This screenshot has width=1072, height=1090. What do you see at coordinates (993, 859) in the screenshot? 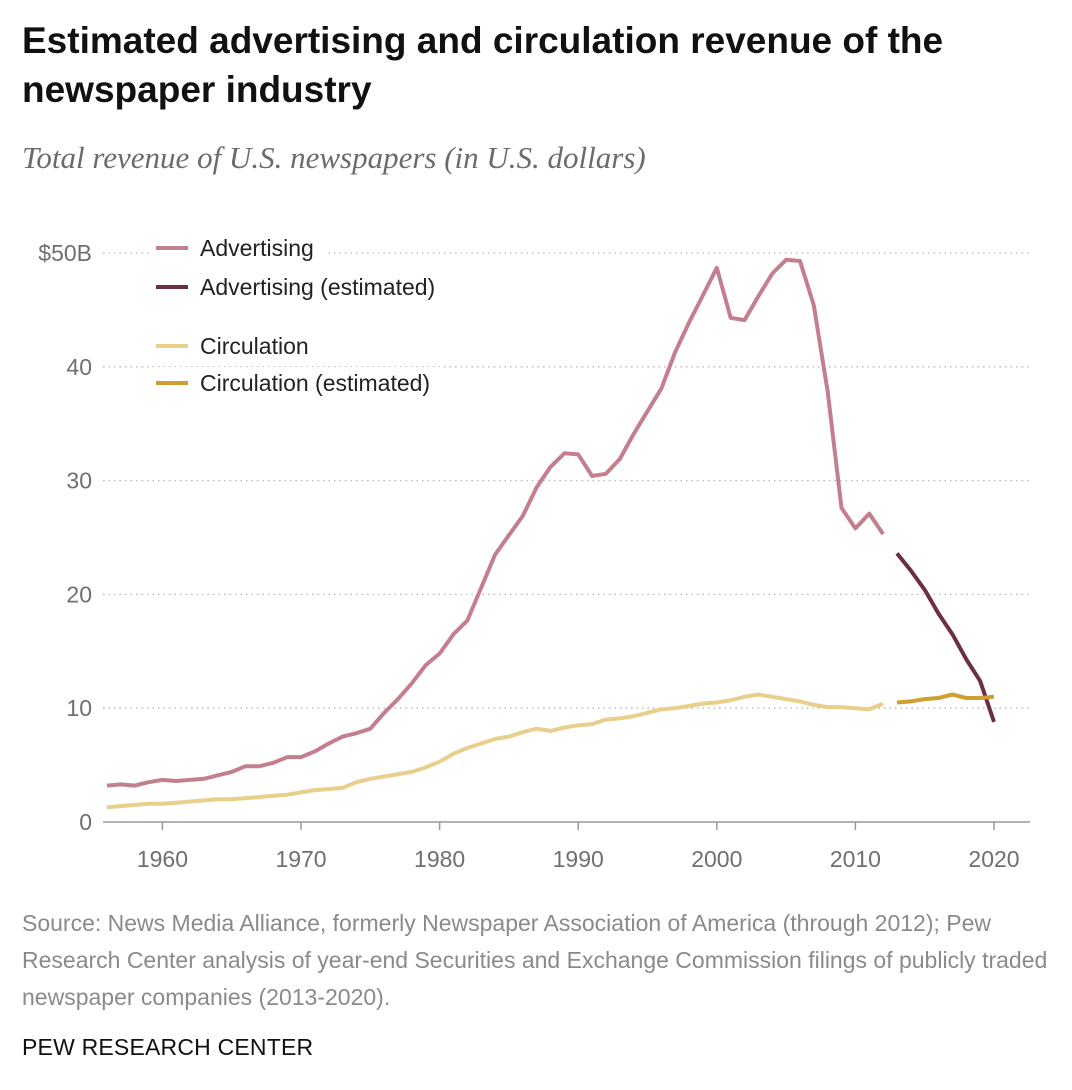
I see `x-tick-label: 2020` at bounding box center [993, 859].